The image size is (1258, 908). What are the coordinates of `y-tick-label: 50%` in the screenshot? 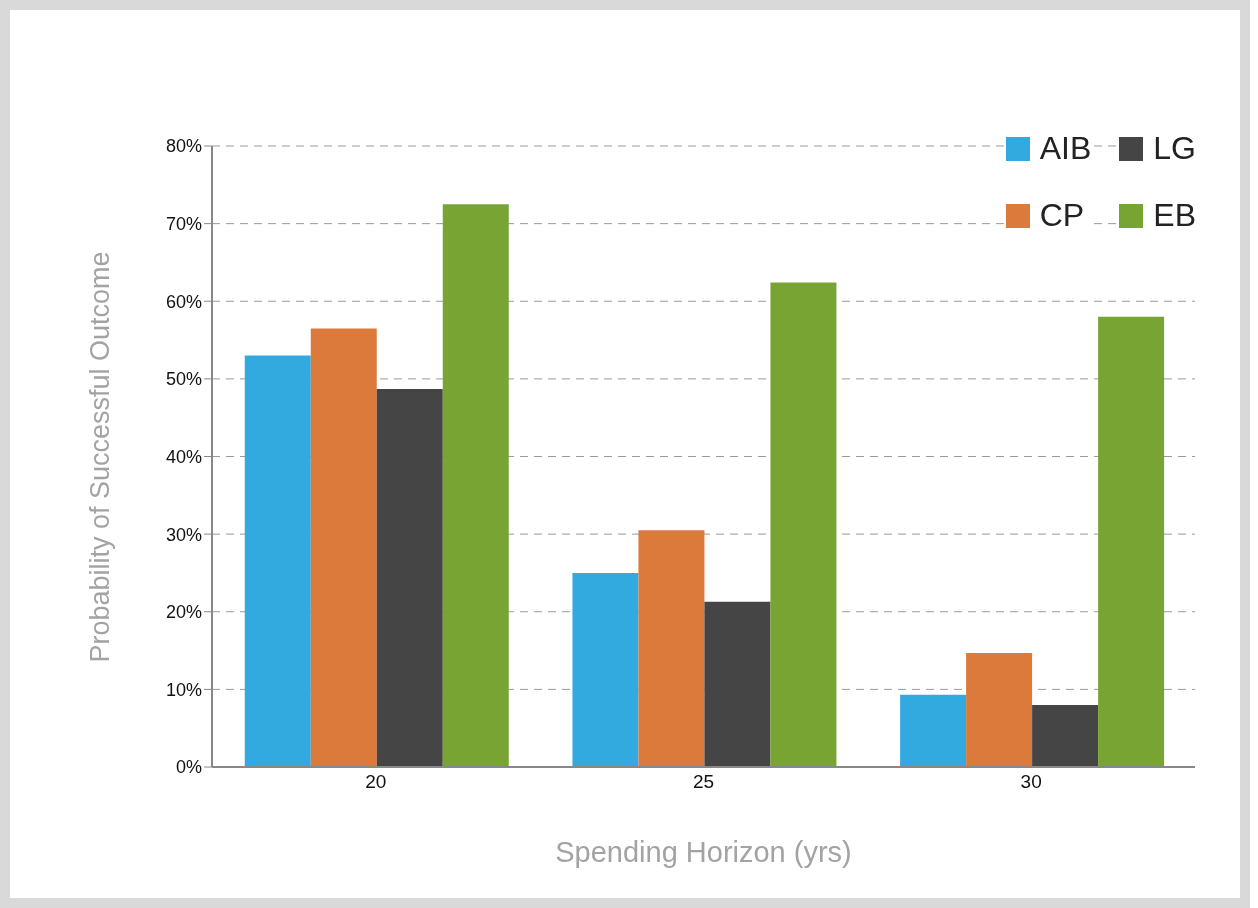 It's located at (183, 379).